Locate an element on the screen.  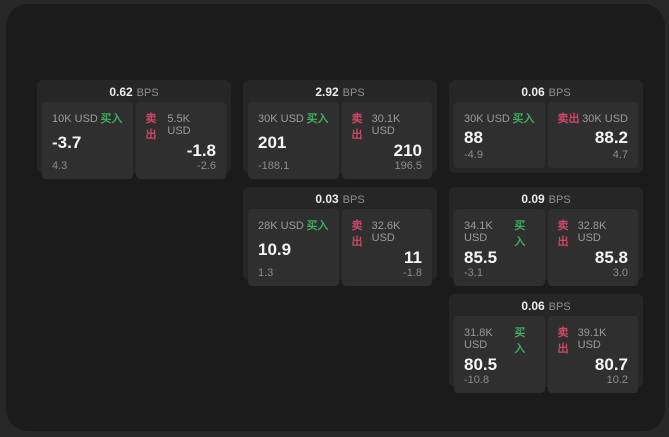
card-header: 0.09 BPS is located at coordinates (546, 198).